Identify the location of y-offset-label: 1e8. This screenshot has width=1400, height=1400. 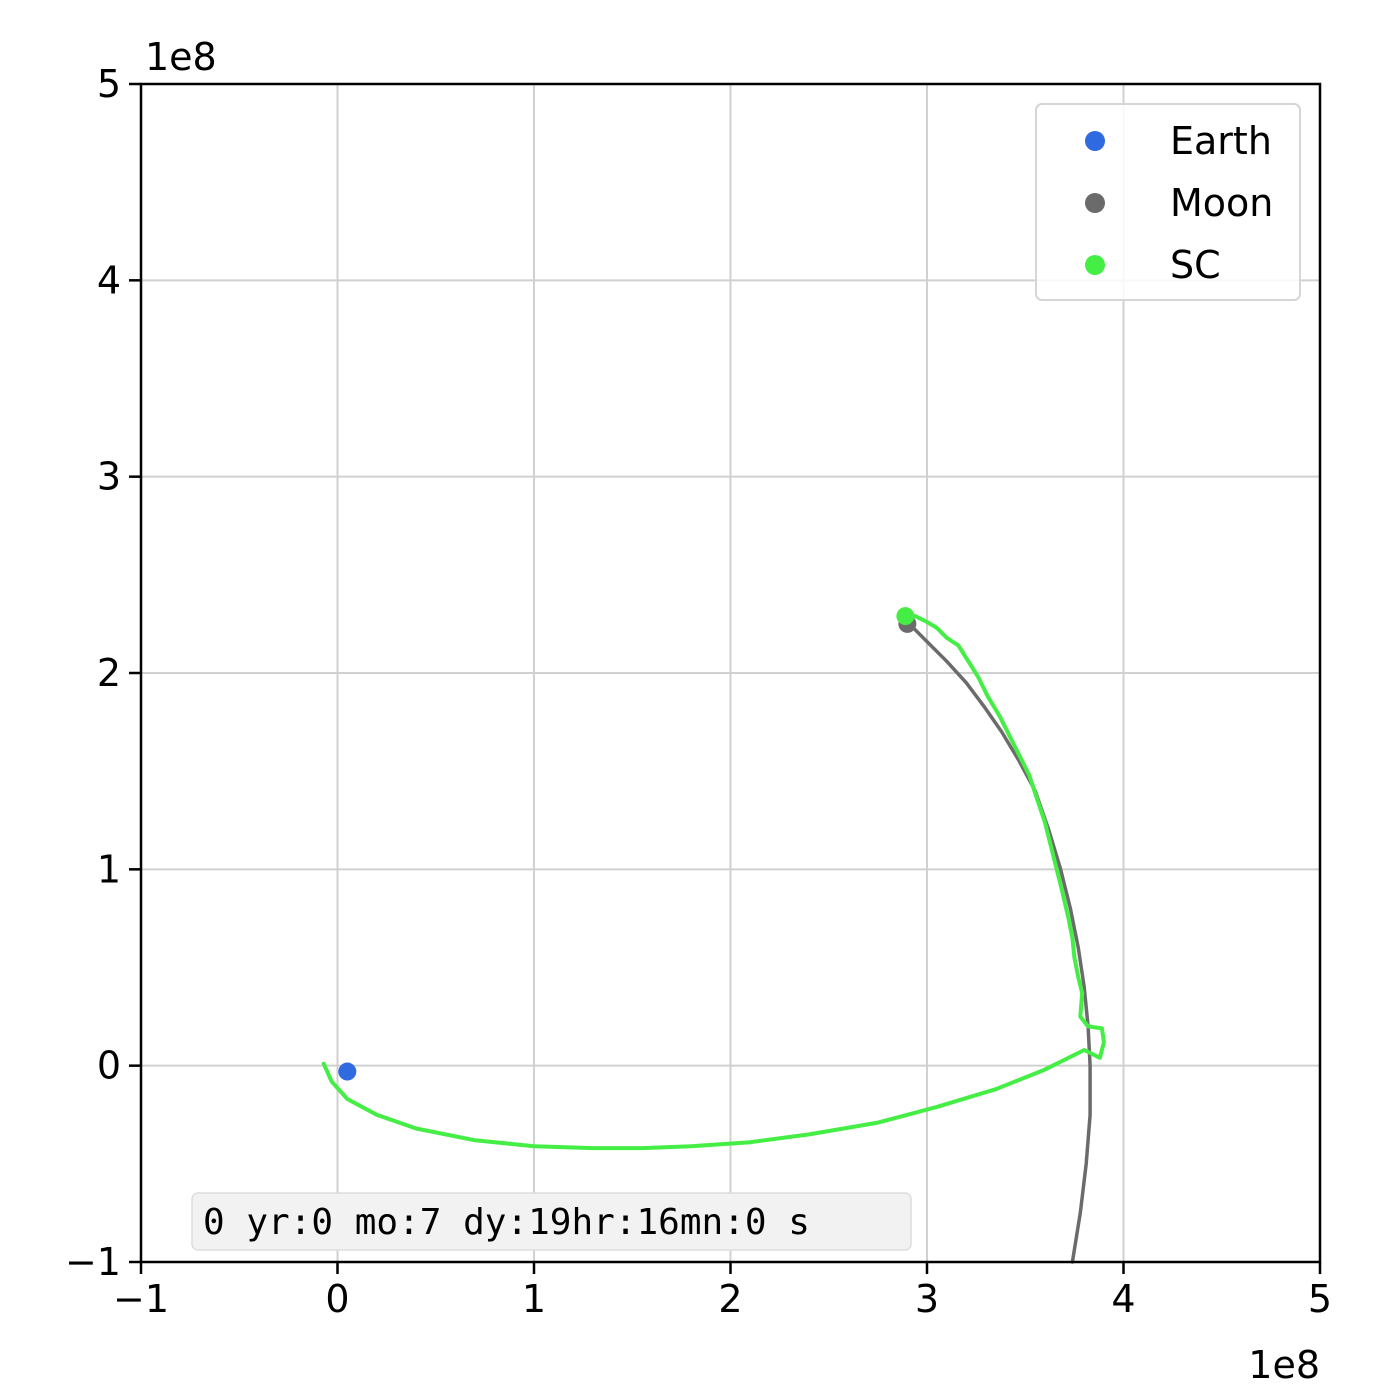
(181, 57).